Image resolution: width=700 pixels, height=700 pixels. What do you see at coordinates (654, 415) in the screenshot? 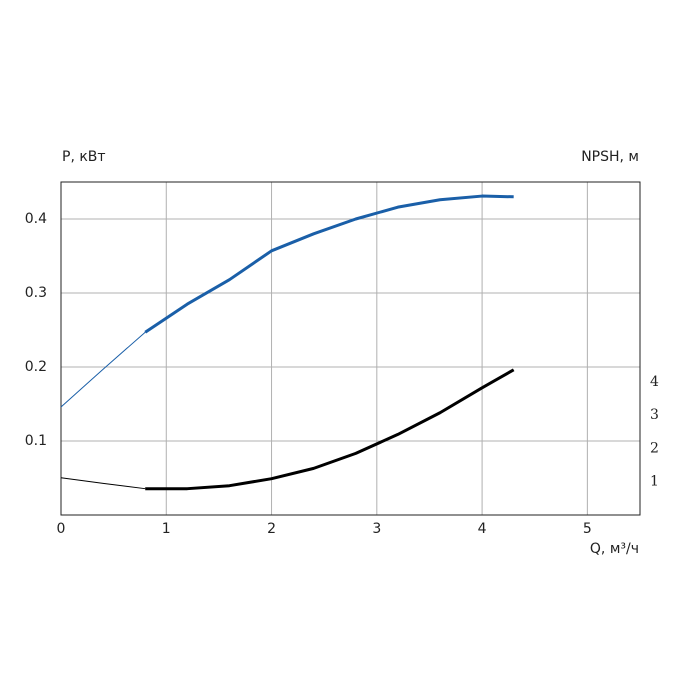
I see `y2-tick-label: 3` at bounding box center [654, 415].